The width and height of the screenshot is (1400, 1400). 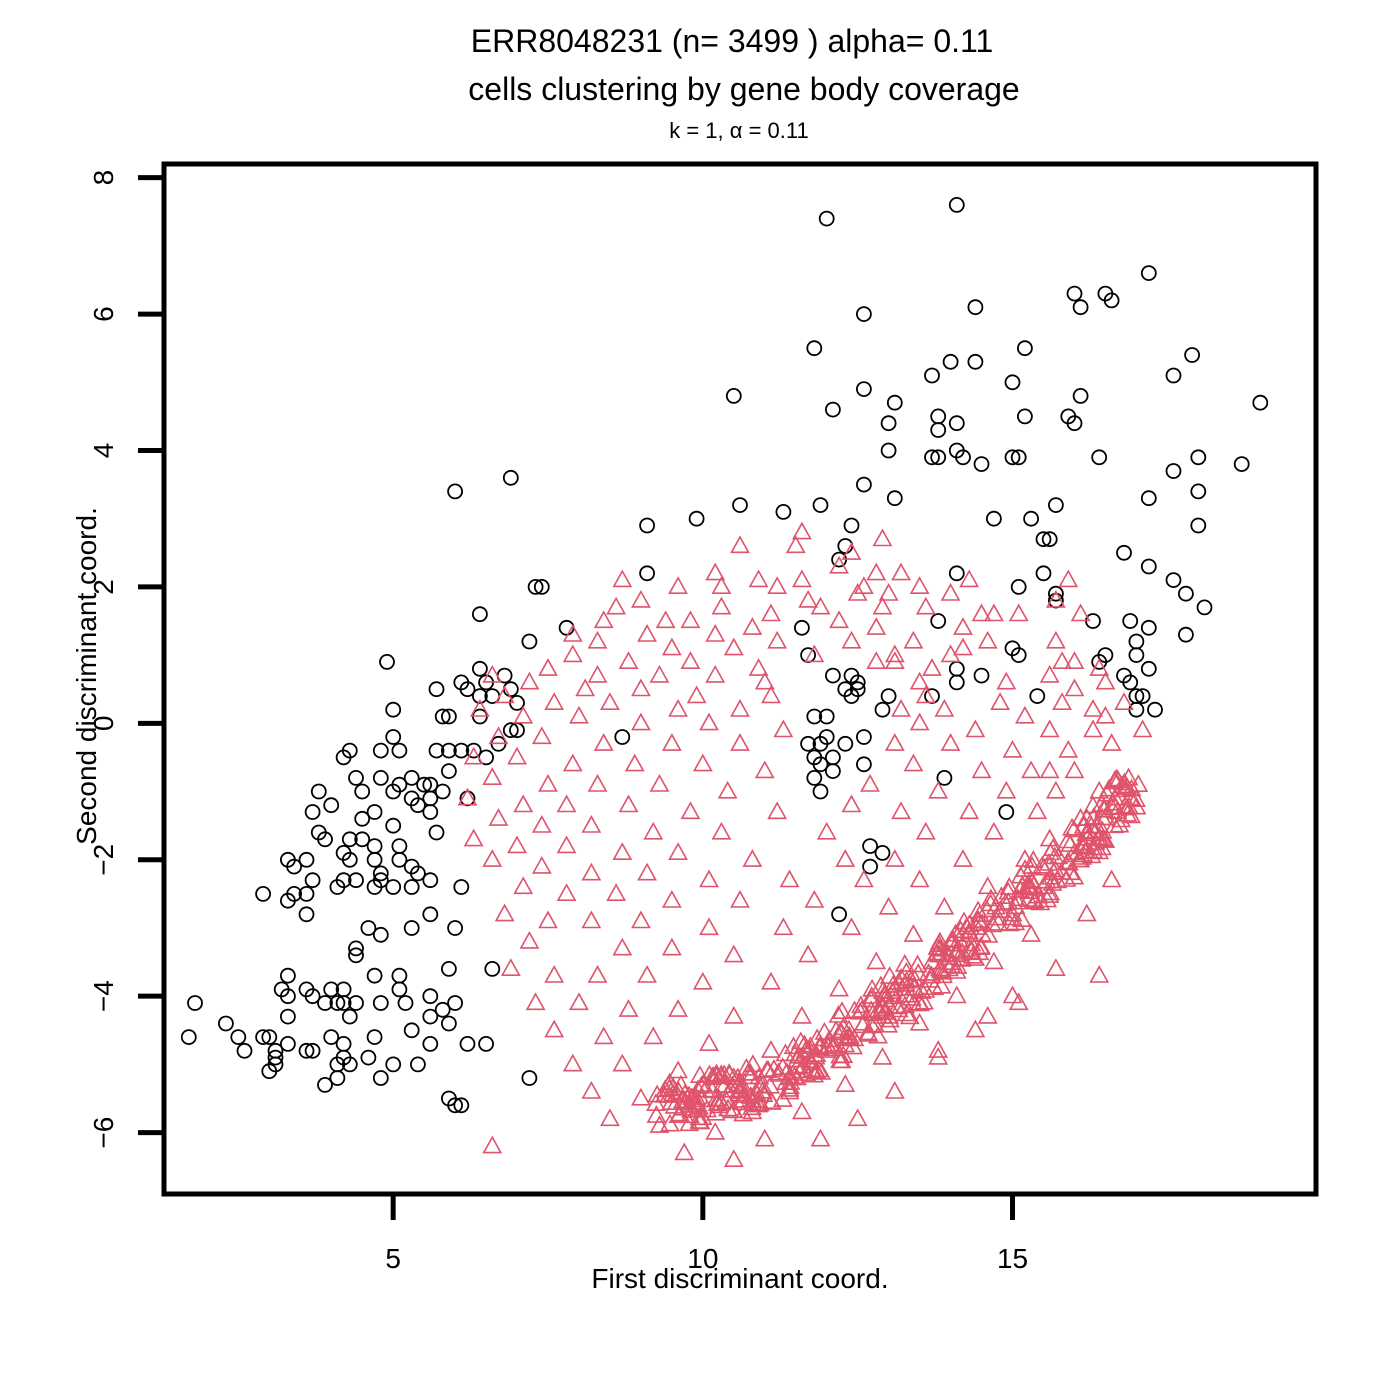 I want to click on x-axis-label: First discriminant coord., so click(x=739, y=1278).